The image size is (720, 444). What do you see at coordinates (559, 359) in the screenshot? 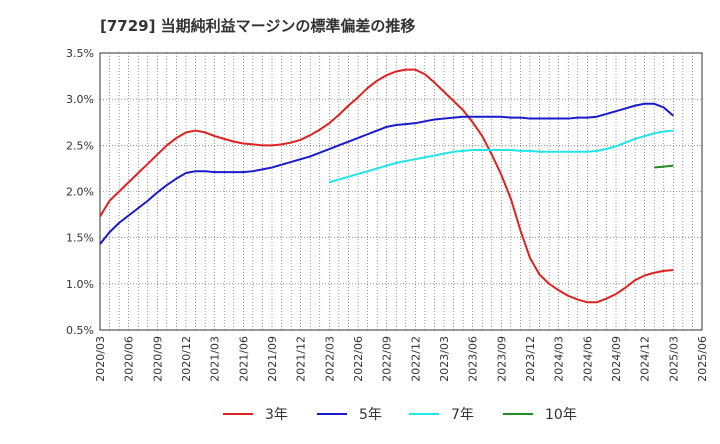
I see `x-tick-label: 2024/03` at bounding box center [559, 359].